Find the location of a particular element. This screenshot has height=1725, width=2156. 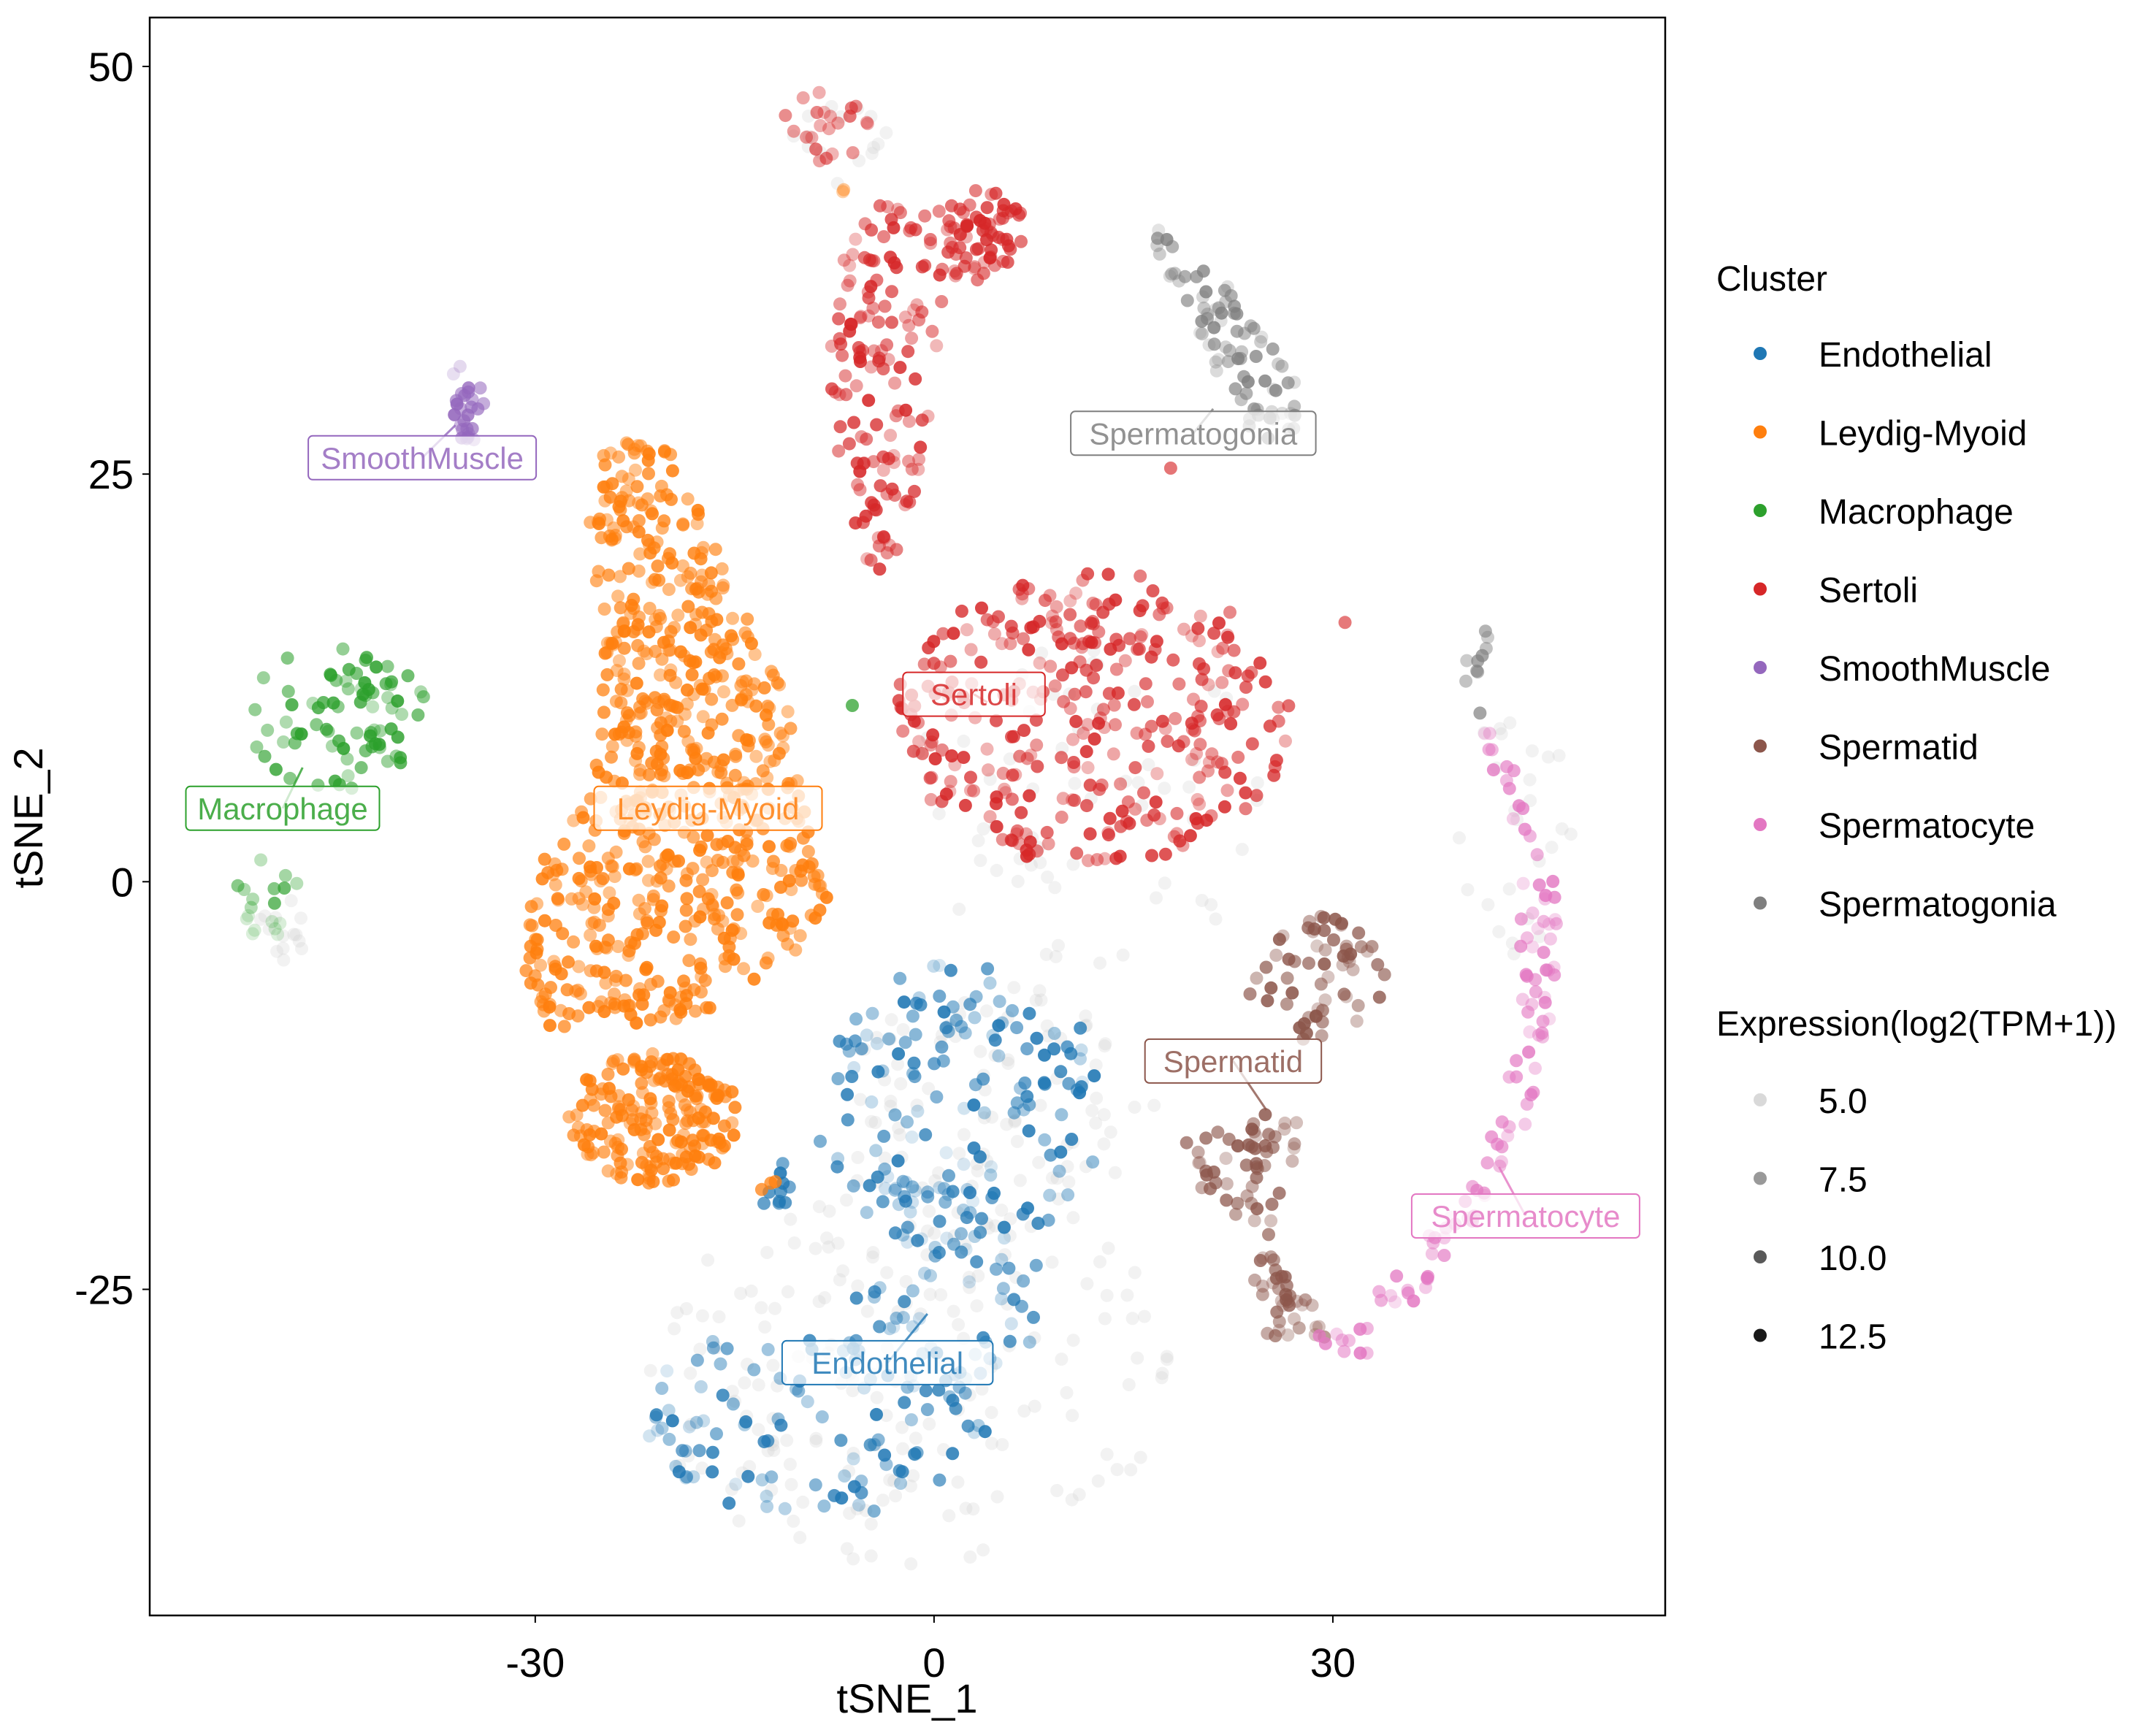

point-spermatogonia is located at coordinates (1202, 321).